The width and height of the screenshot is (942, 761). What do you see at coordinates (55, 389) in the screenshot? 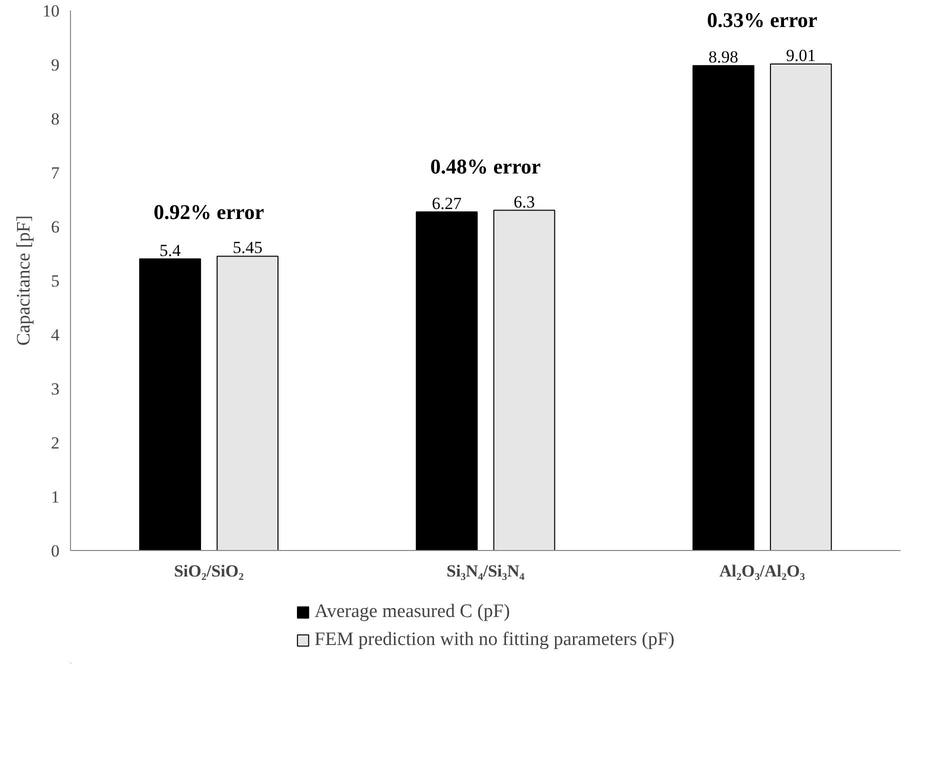
I see `y-tick-label: 3` at bounding box center [55, 389].